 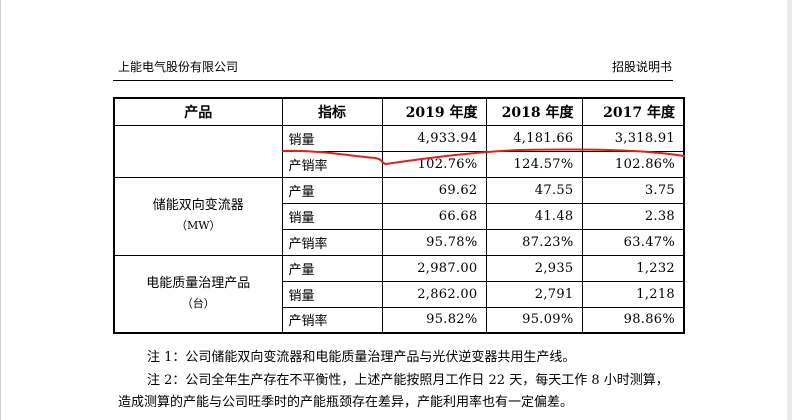 What do you see at coordinates (434, 190) in the screenshot?
I see `value-2019: 69.62` at bounding box center [434, 190].